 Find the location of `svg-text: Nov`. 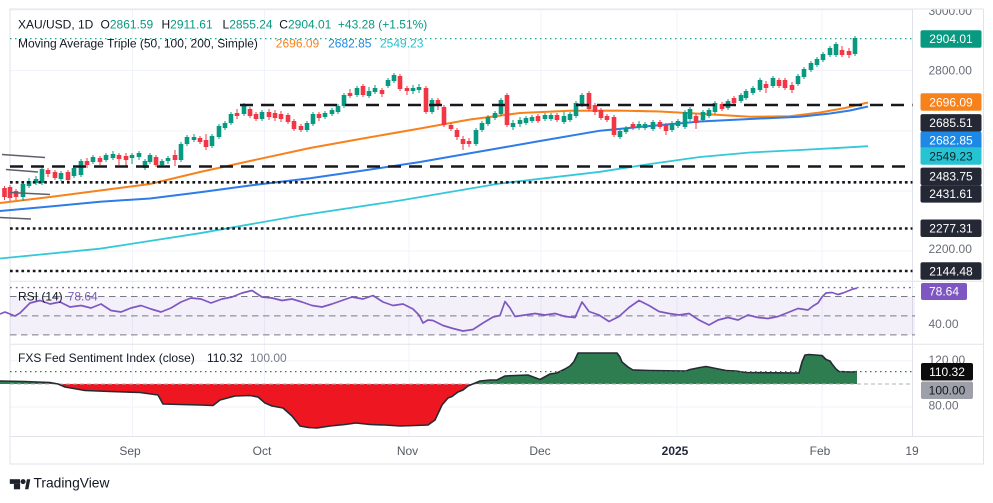

svg-text: Nov is located at coordinates (407, 451).